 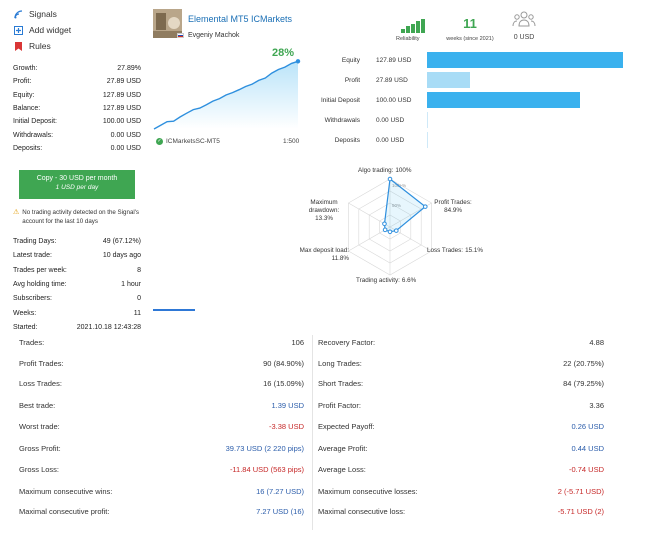 I want to click on balance-bar-row: Equity 127.89 USD, so click(x=461, y=60).